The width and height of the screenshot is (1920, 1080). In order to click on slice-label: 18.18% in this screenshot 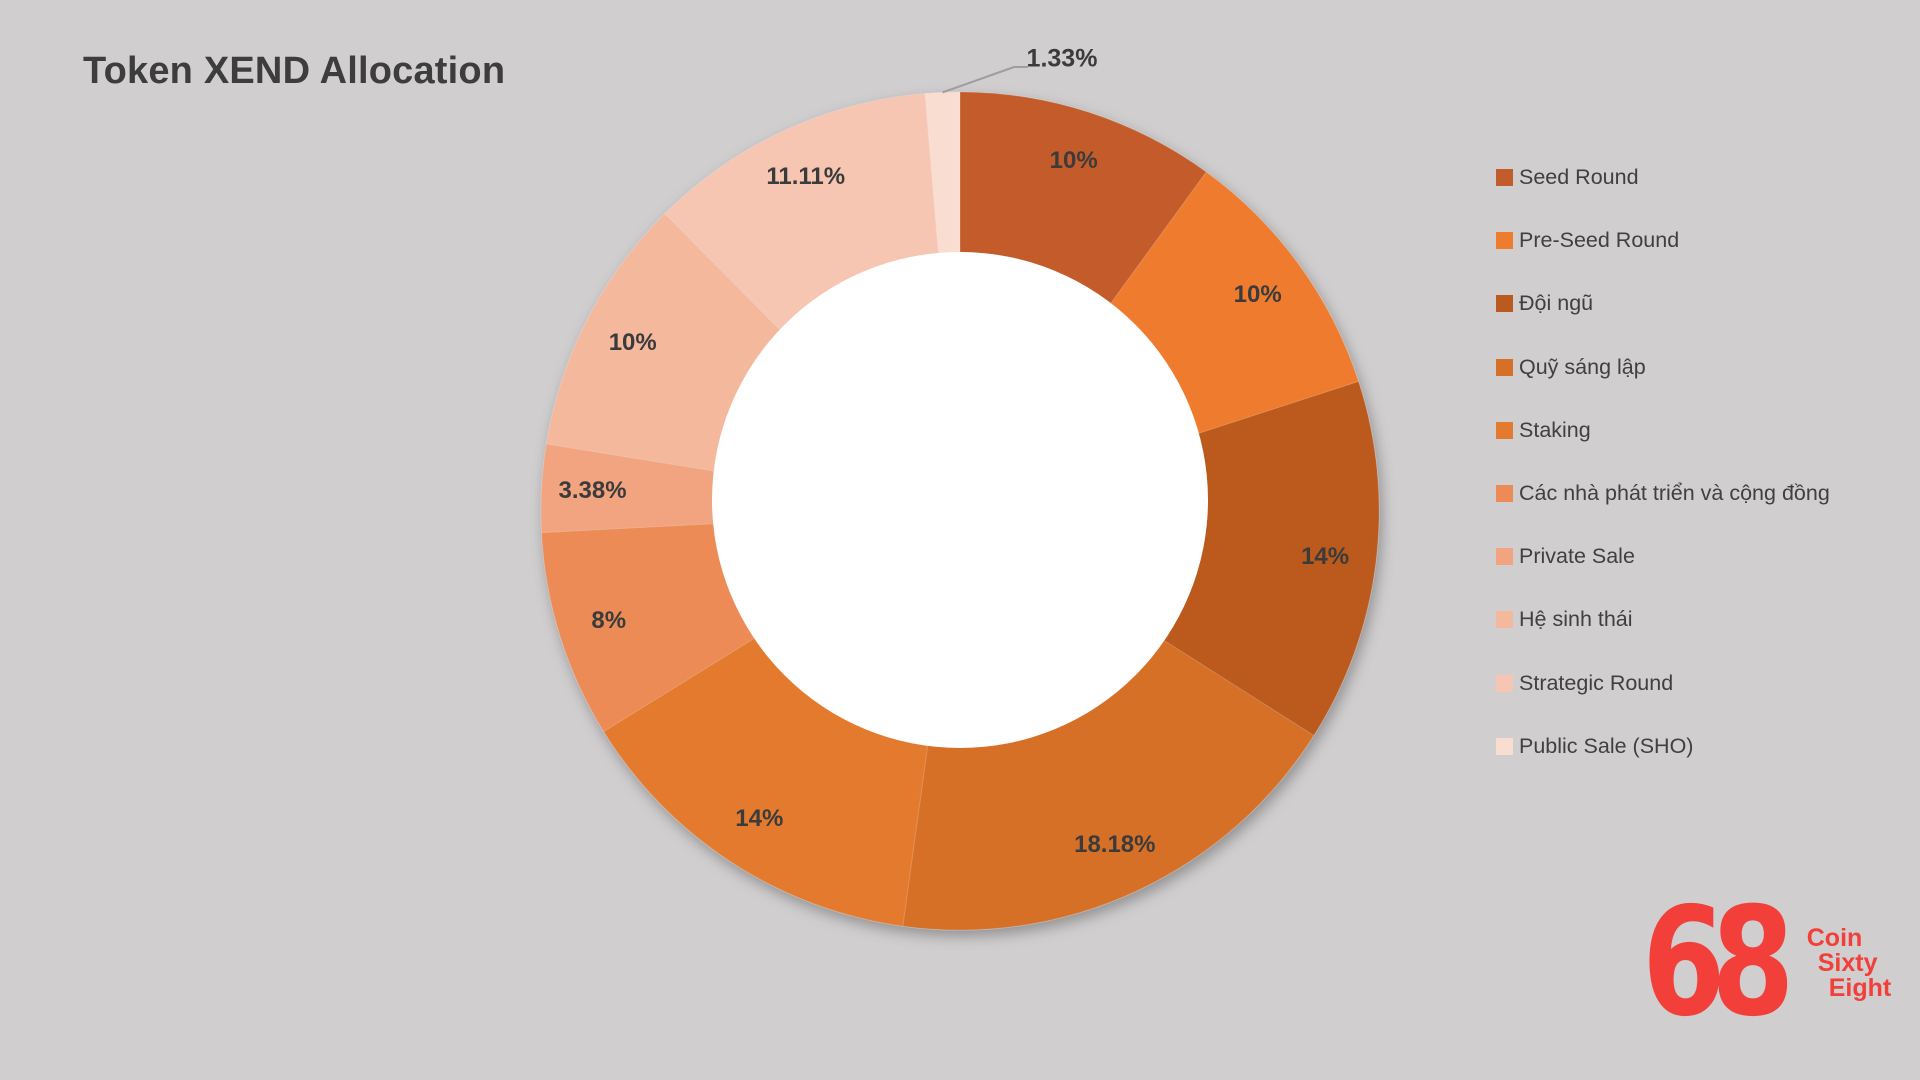, I will do `click(1115, 844)`.